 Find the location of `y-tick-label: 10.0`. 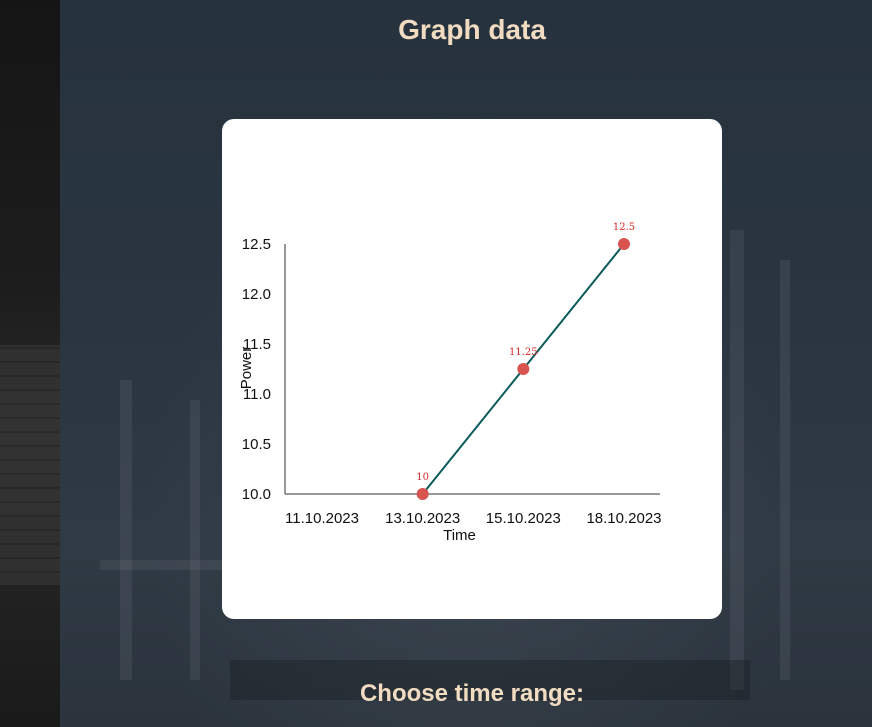

y-tick-label: 10.0 is located at coordinates (256, 494).